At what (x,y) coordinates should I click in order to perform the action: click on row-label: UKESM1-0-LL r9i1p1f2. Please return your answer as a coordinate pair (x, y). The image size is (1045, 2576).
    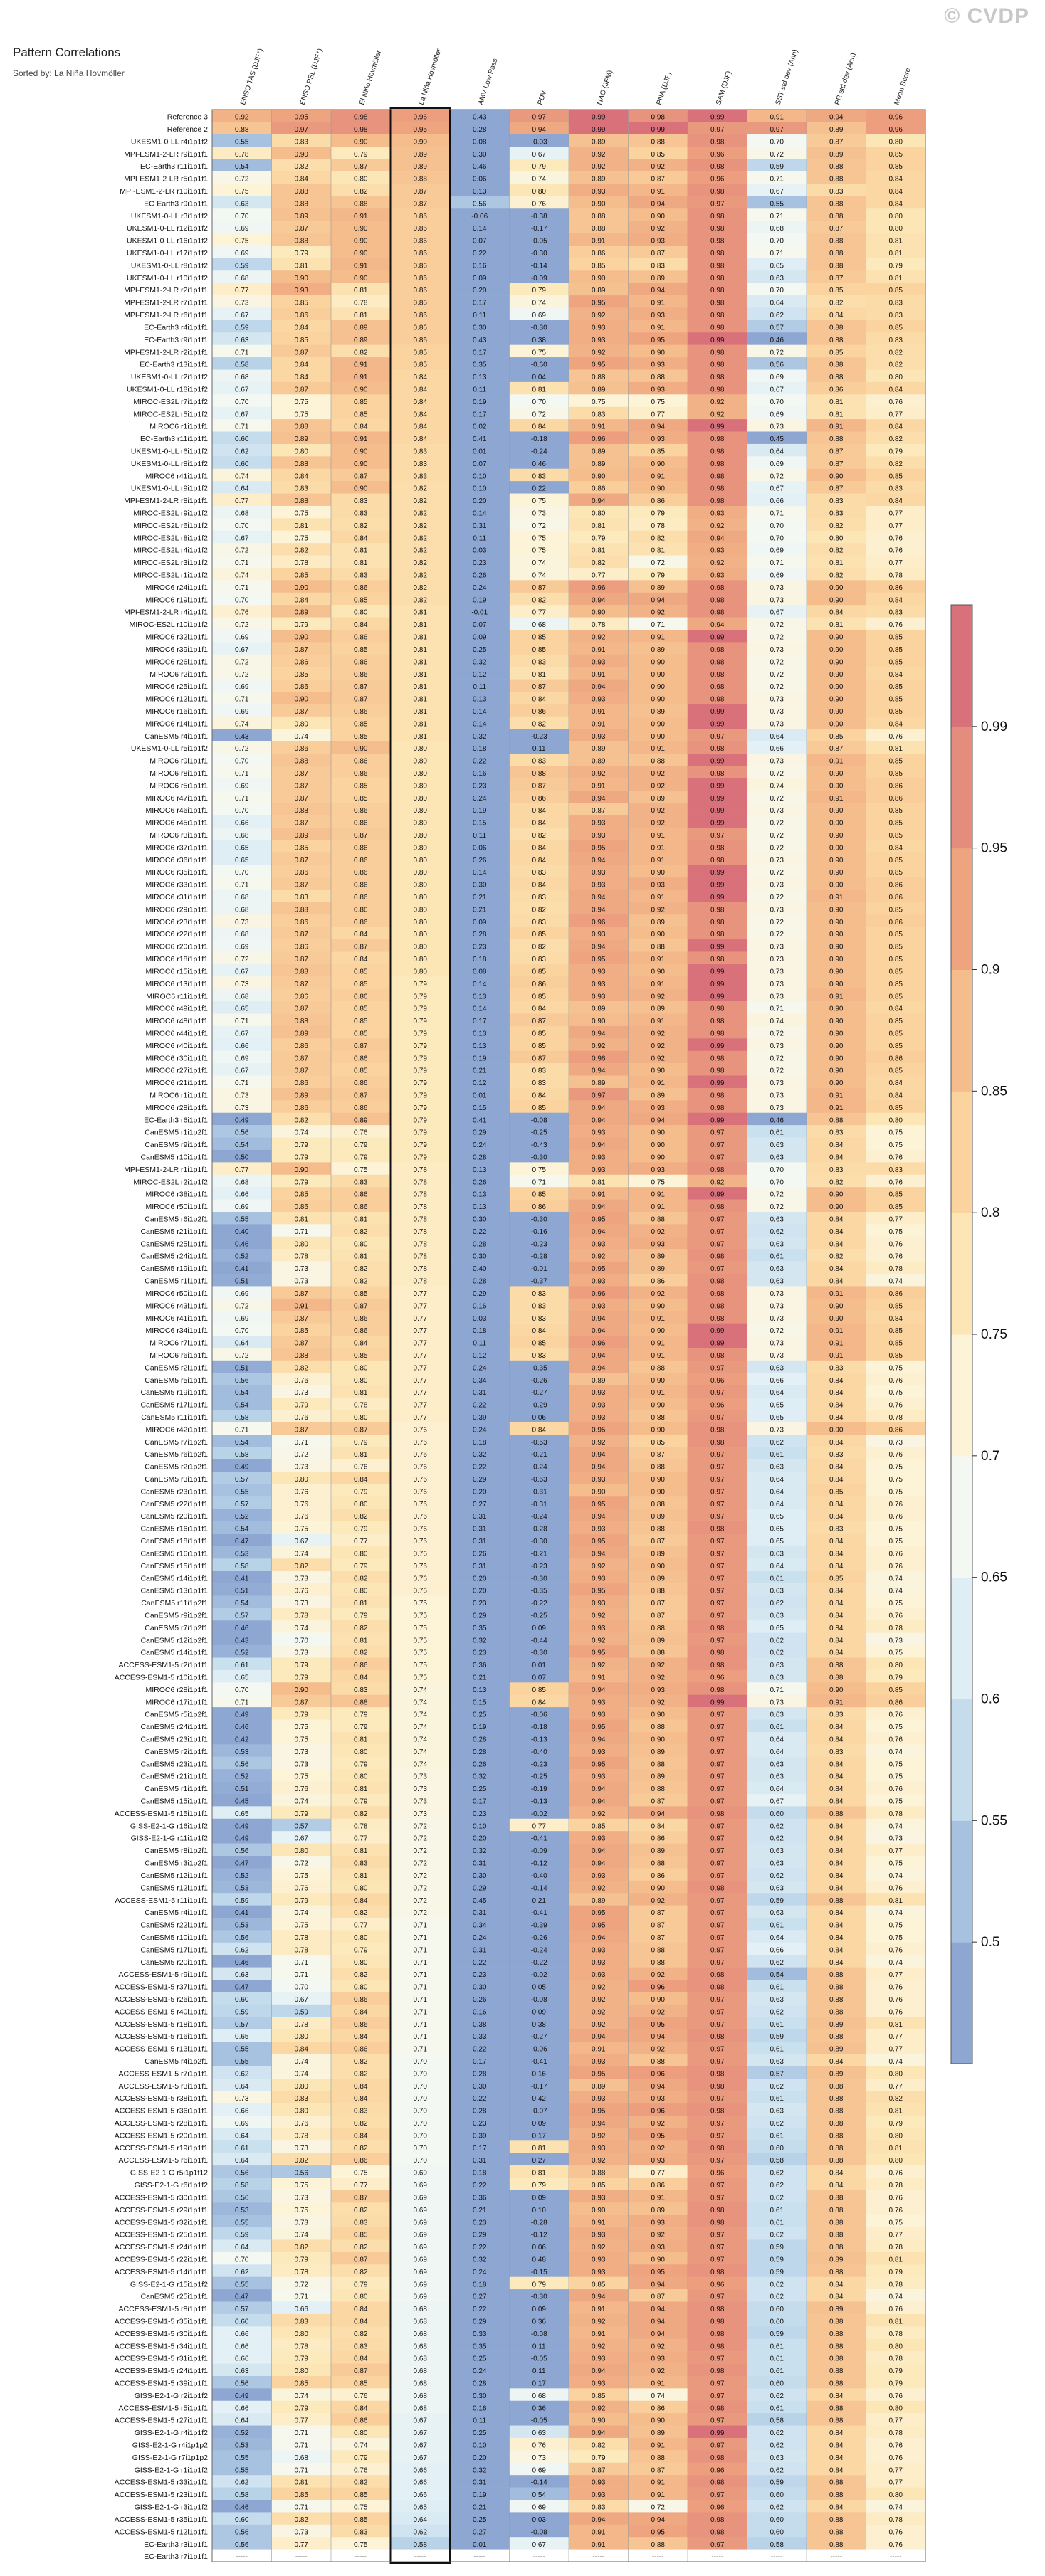
    Looking at the image, I should click on (169, 489).